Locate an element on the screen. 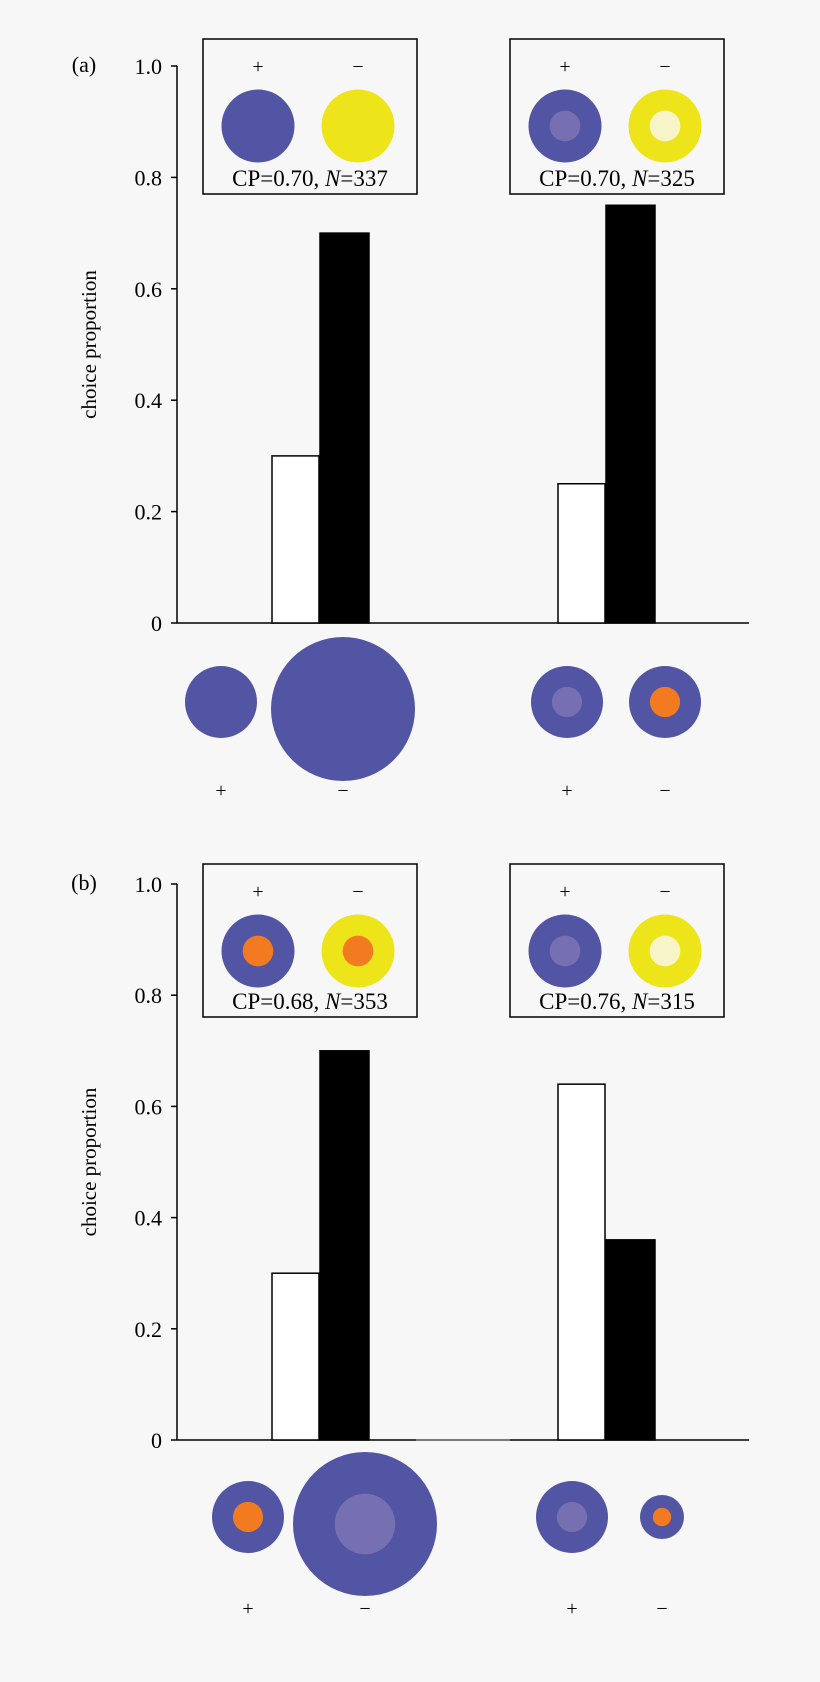 The image size is (820, 1682). legend-box: + − CP=0.68, N=353 is located at coordinates (310, 940).